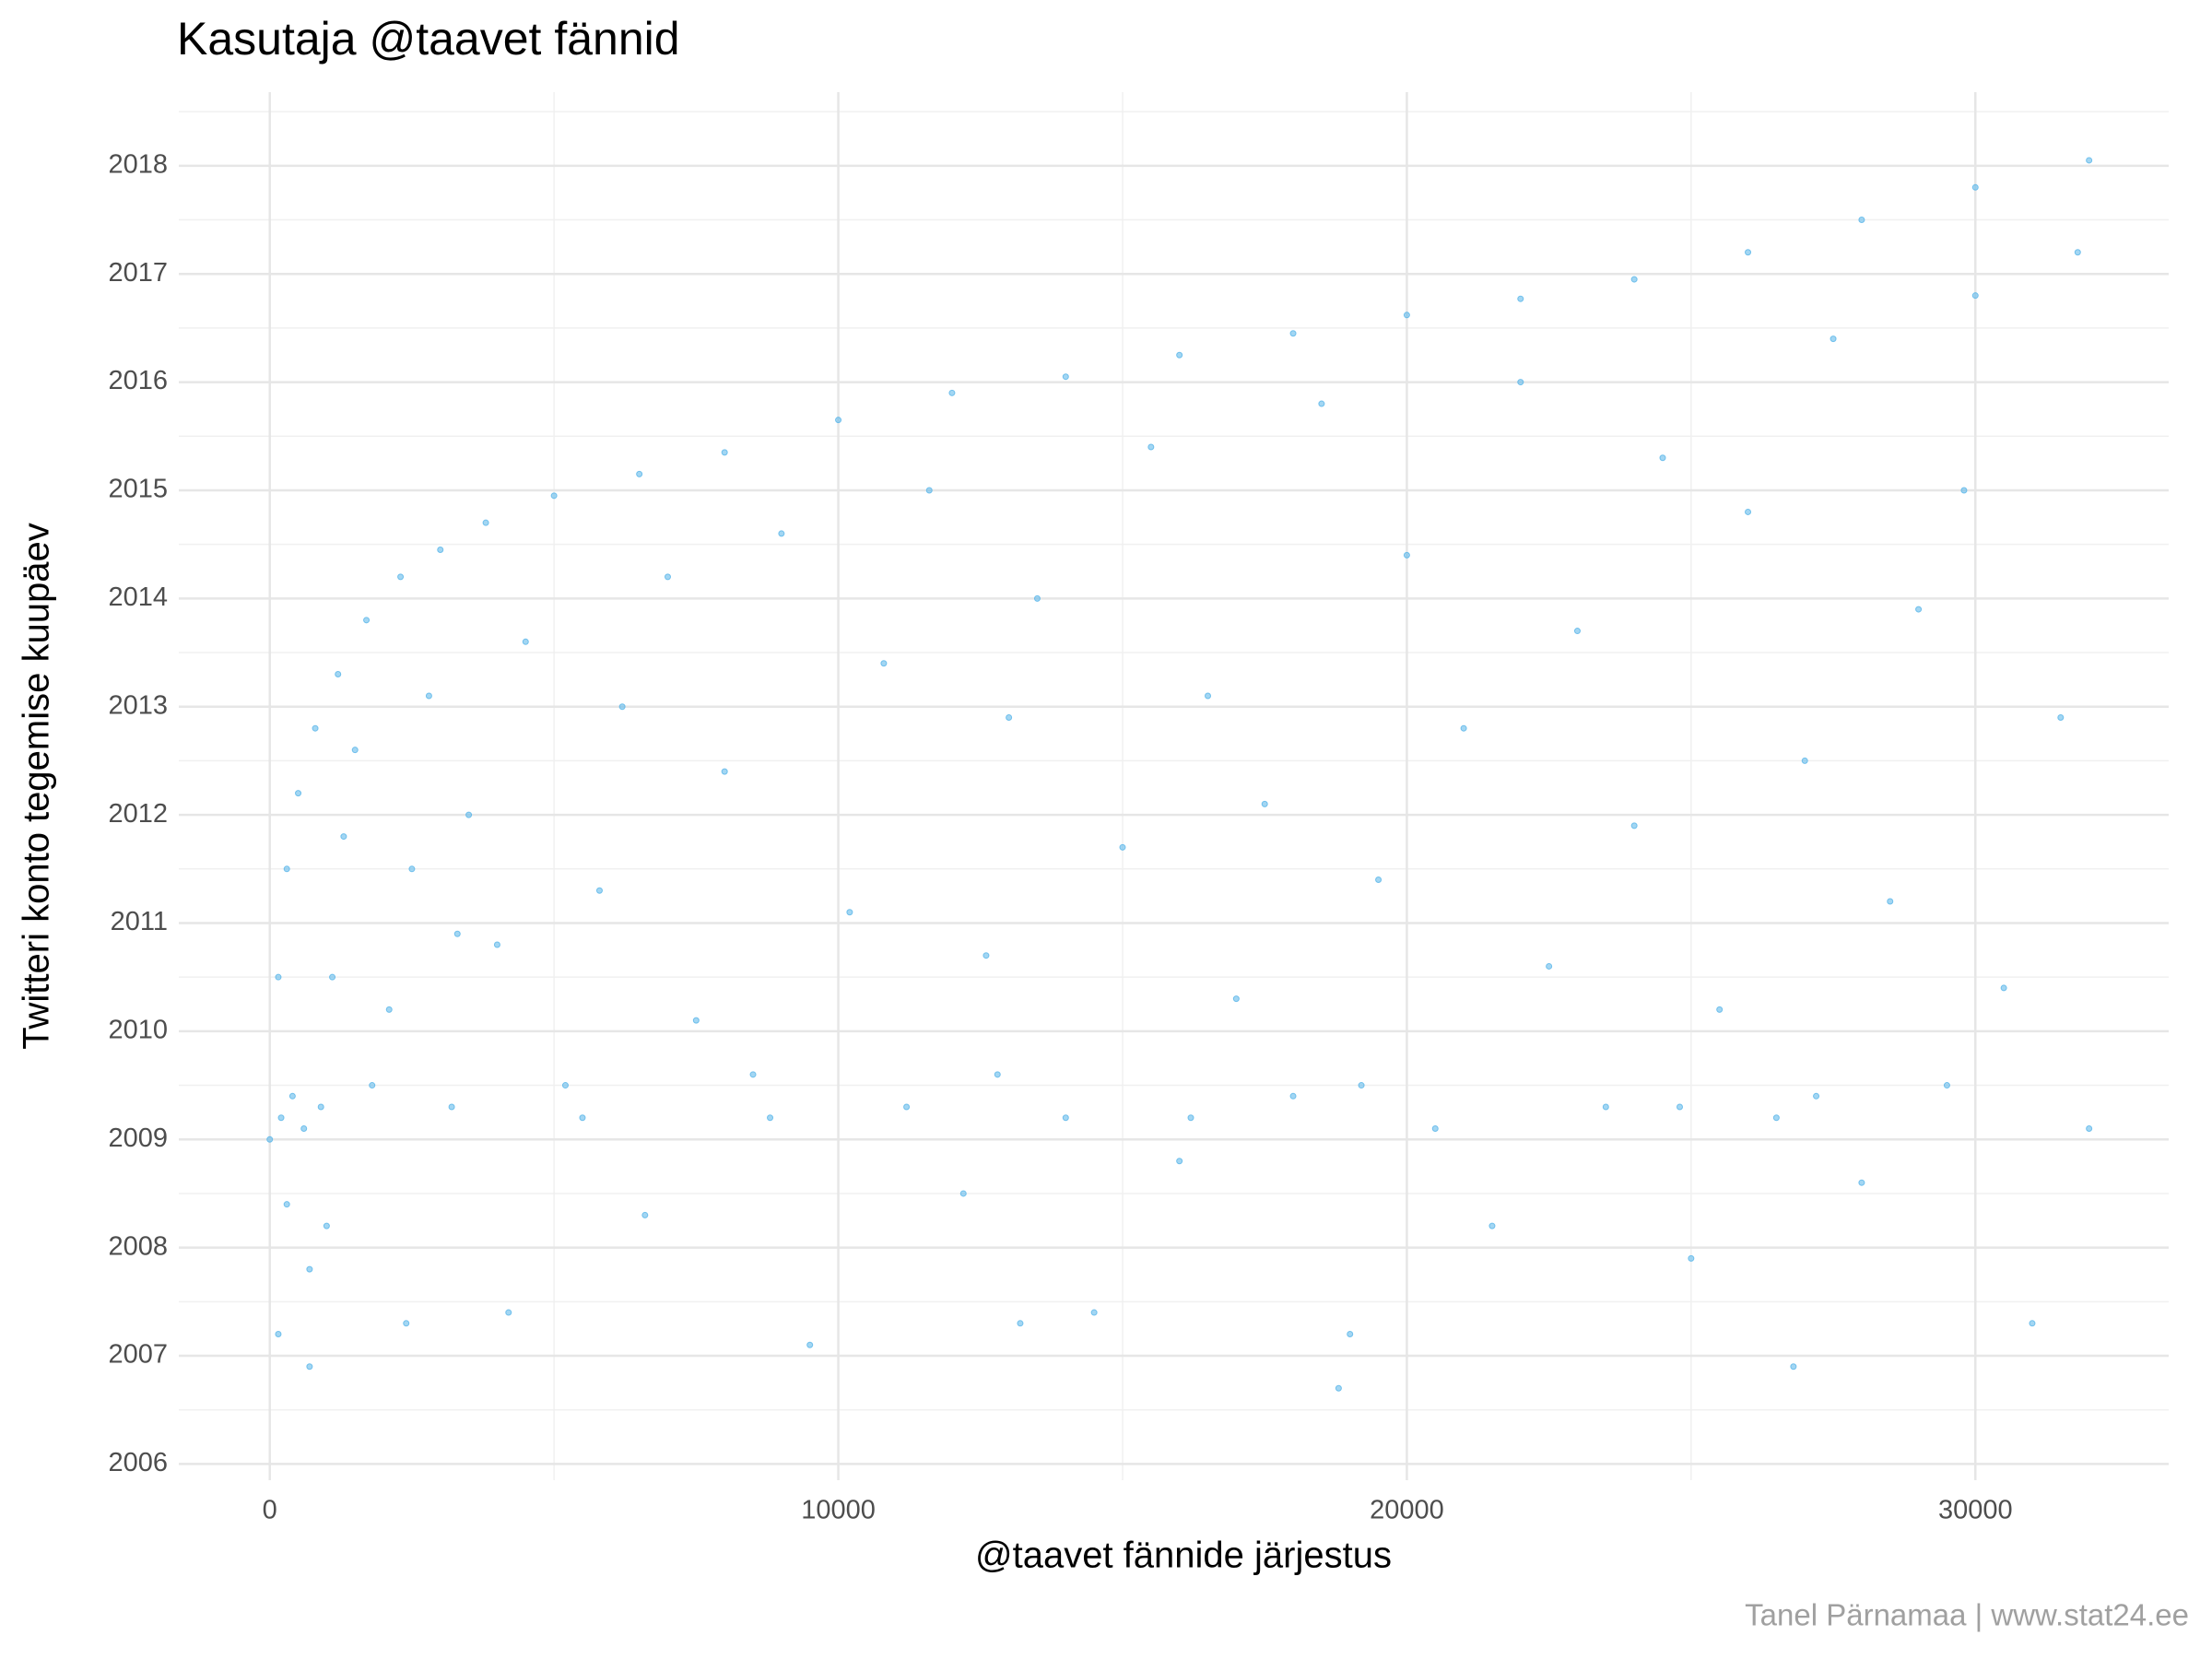 The image size is (2212, 1659). I want to click on y-tick-label: 2007, so click(138, 1355).